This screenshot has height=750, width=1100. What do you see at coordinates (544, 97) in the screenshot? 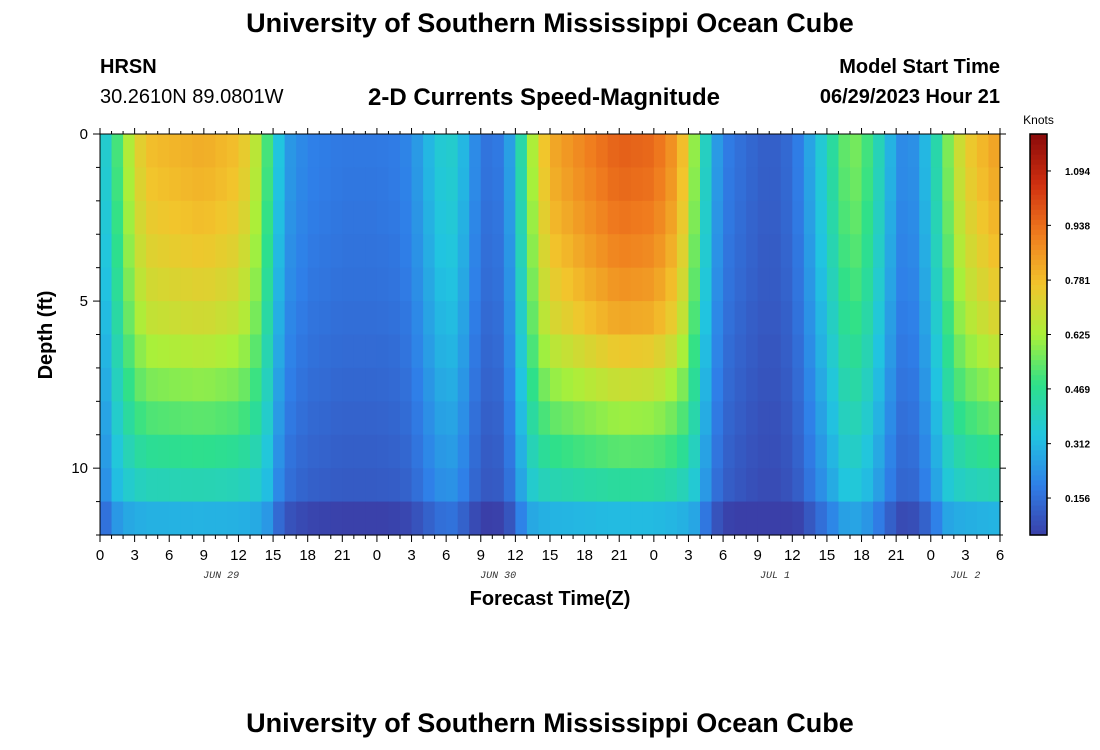
I see `plot-title: 2-D Currents Speed-Magnitude` at bounding box center [544, 97].